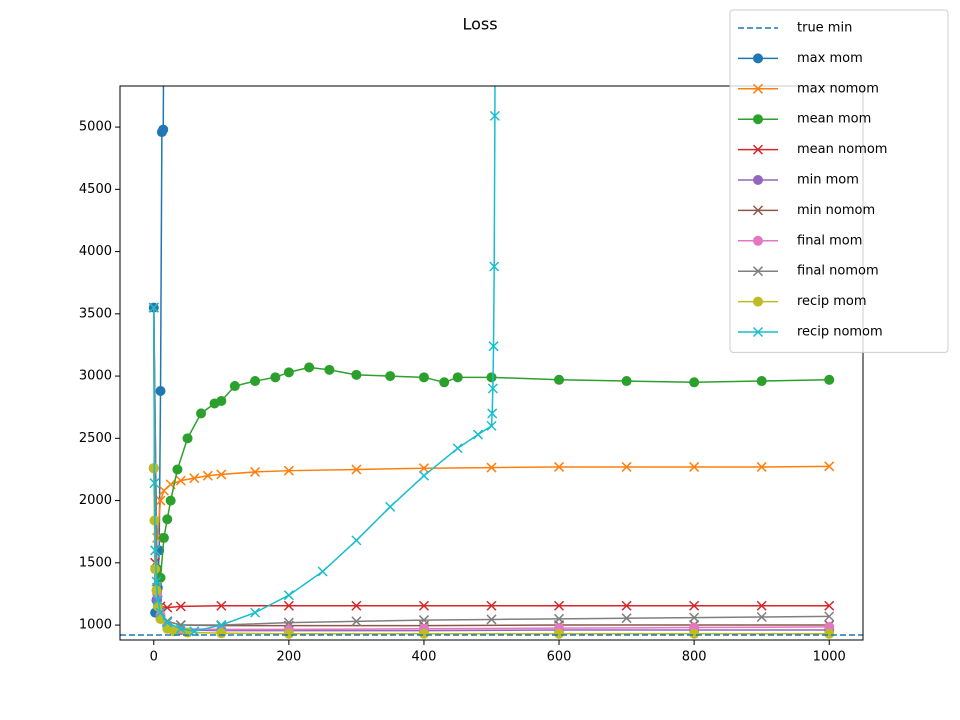 The height and width of the screenshot is (720, 960). What do you see at coordinates (840, 332) in the screenshot?
I see `legend-label: recip nomom` at bounding box center [840, 332].